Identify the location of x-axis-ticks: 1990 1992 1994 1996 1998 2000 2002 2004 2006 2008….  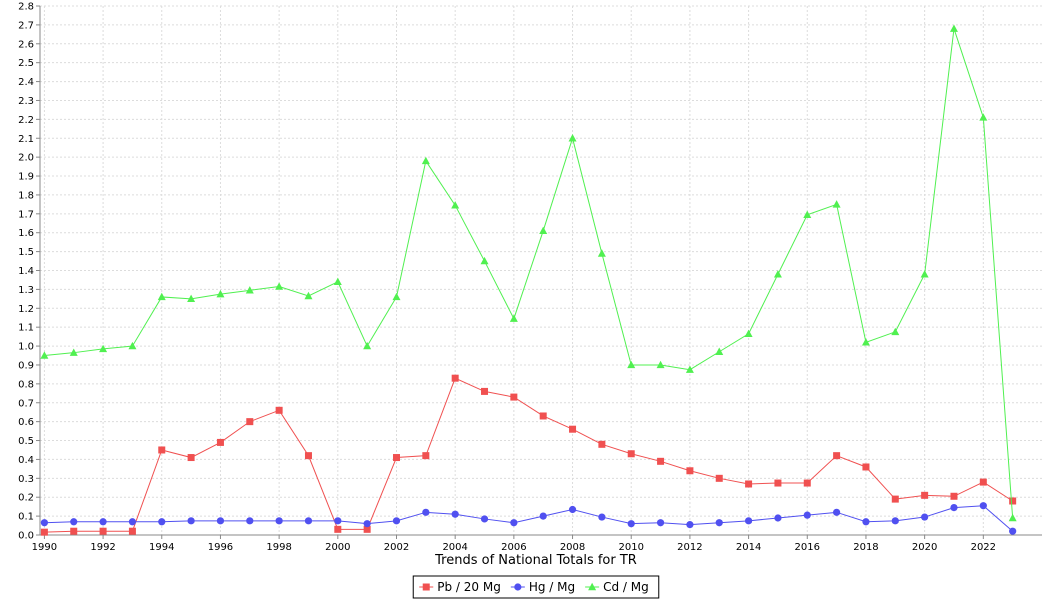
(514, 544).